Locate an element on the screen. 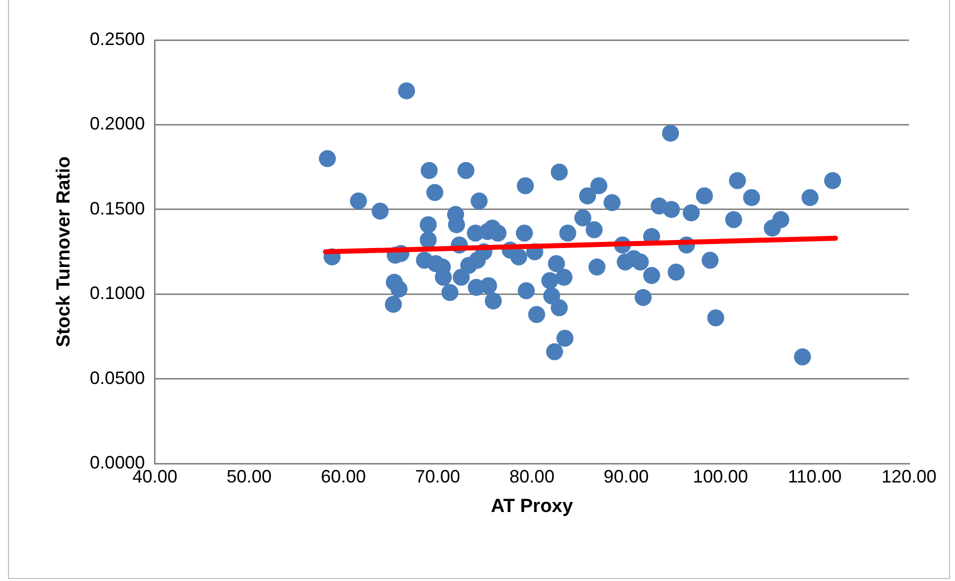 The height and width of the screenshot is (581, 955). y-tick-label: 0.1000 is located at coordinates (117, 293).